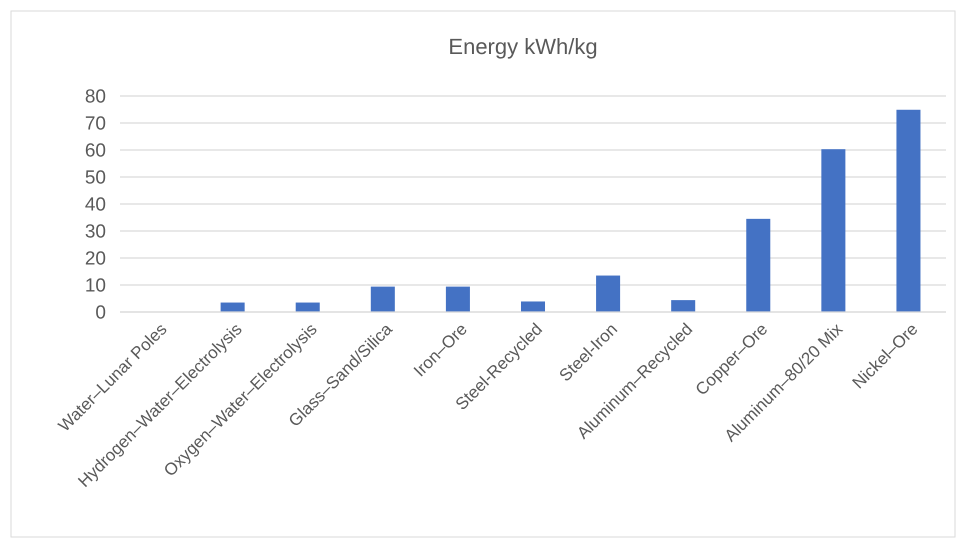  Describe the element at coordinates (95, 151) in the screenshot. I see `y-tick-label: 60` at that location.